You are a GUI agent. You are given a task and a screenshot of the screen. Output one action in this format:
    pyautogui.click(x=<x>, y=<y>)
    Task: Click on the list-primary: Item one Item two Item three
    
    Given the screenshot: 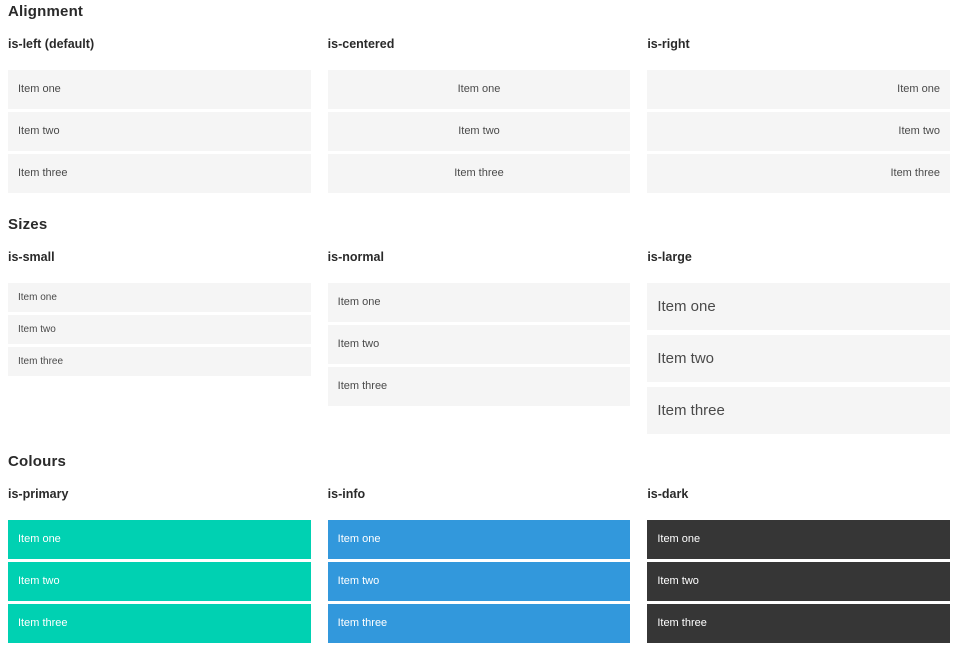 What is the action you would take?
    pyautogui.click(x=159, y=581)
    